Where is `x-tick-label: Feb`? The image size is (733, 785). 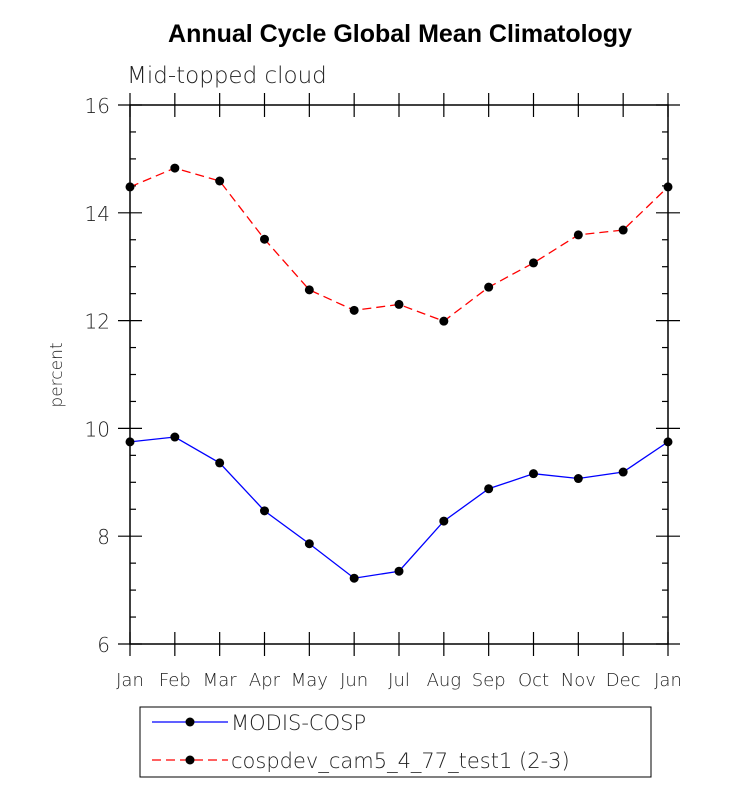
x-tick-label: Feb is located at coordinates (175, 680).